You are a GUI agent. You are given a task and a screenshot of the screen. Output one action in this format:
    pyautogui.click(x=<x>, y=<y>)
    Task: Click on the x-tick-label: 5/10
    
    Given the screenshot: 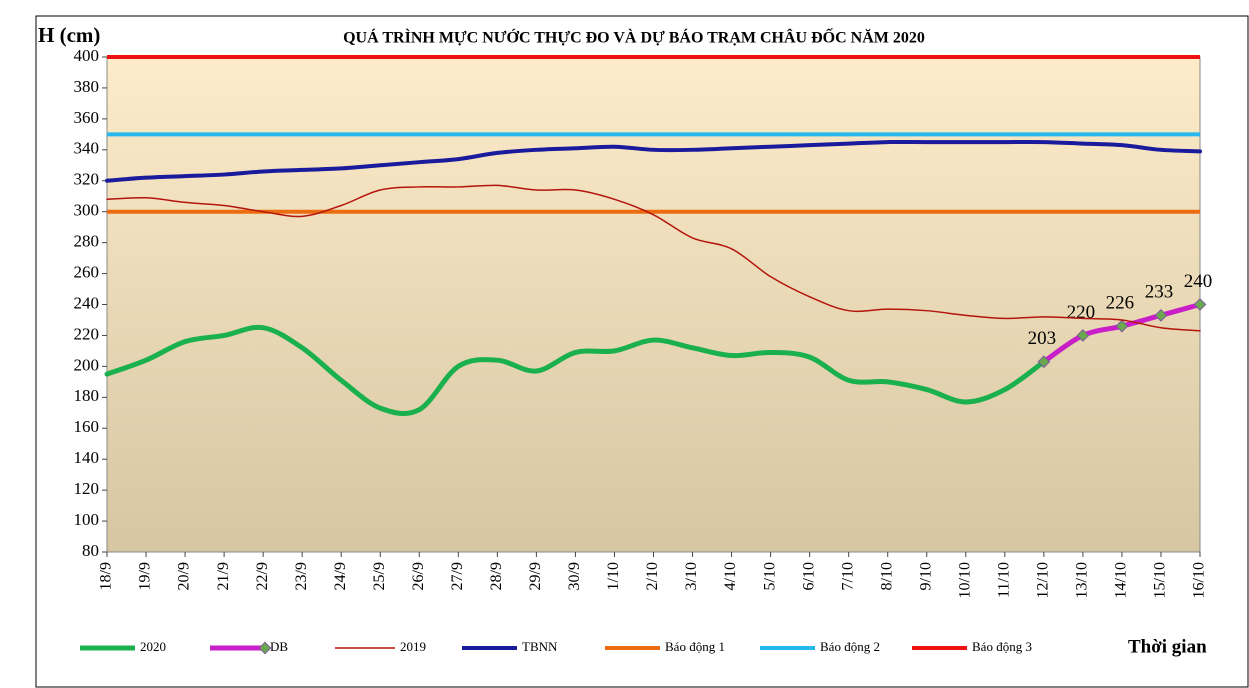 What is the action you would take?
    pyautogui.click(x=769, y=576)
    